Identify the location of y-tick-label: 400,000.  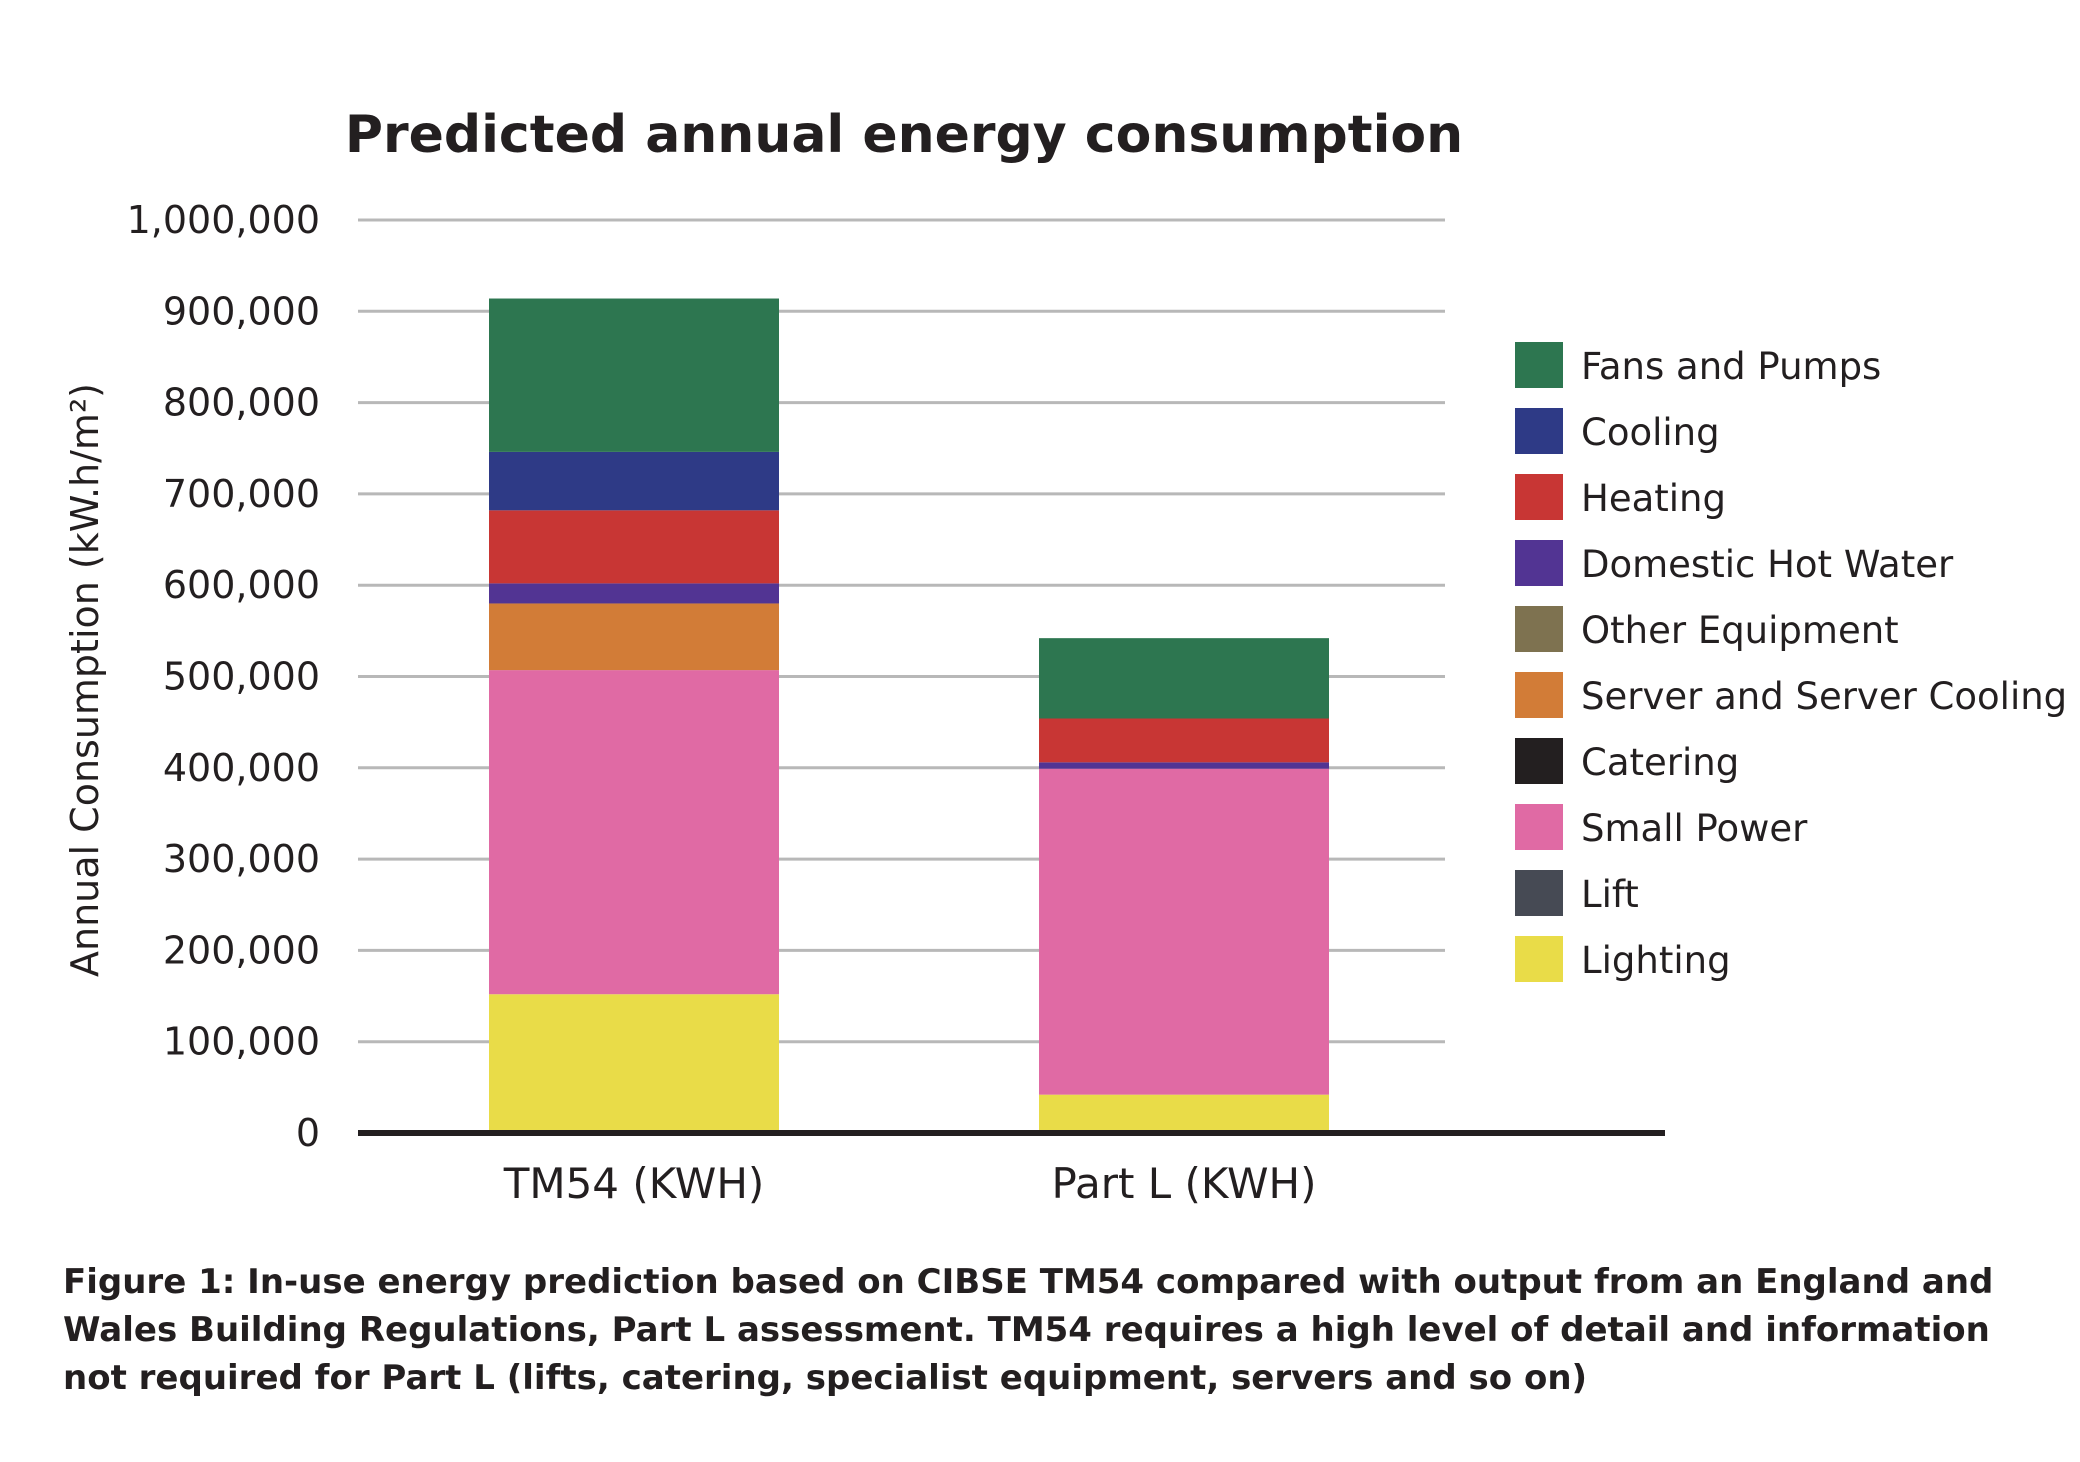
(241, 768).